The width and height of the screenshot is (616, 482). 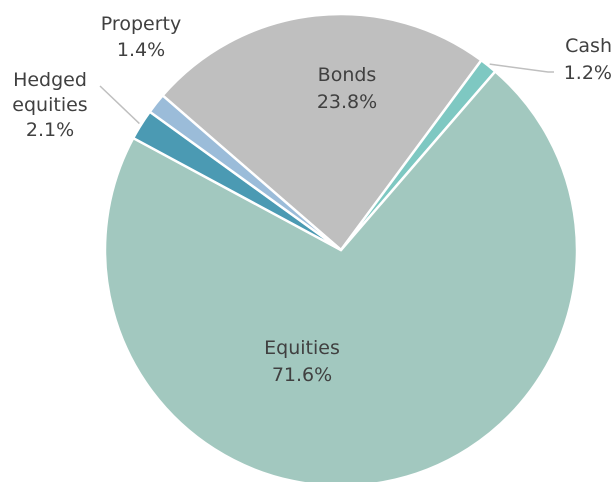 What do you see at coordinates (245, 173) in the screenshot?
I see `slice-property` at bounding box center [245, 173].